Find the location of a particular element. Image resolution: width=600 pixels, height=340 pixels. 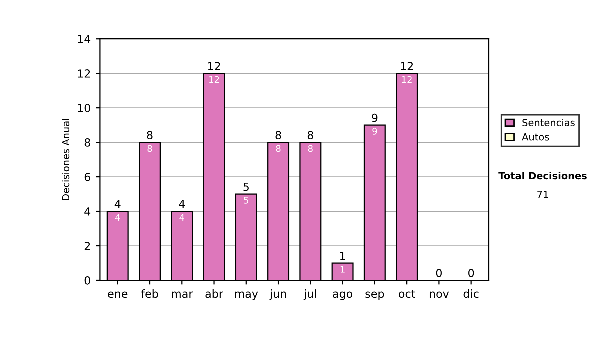

text: 71 is located at coordinates (543, 194).